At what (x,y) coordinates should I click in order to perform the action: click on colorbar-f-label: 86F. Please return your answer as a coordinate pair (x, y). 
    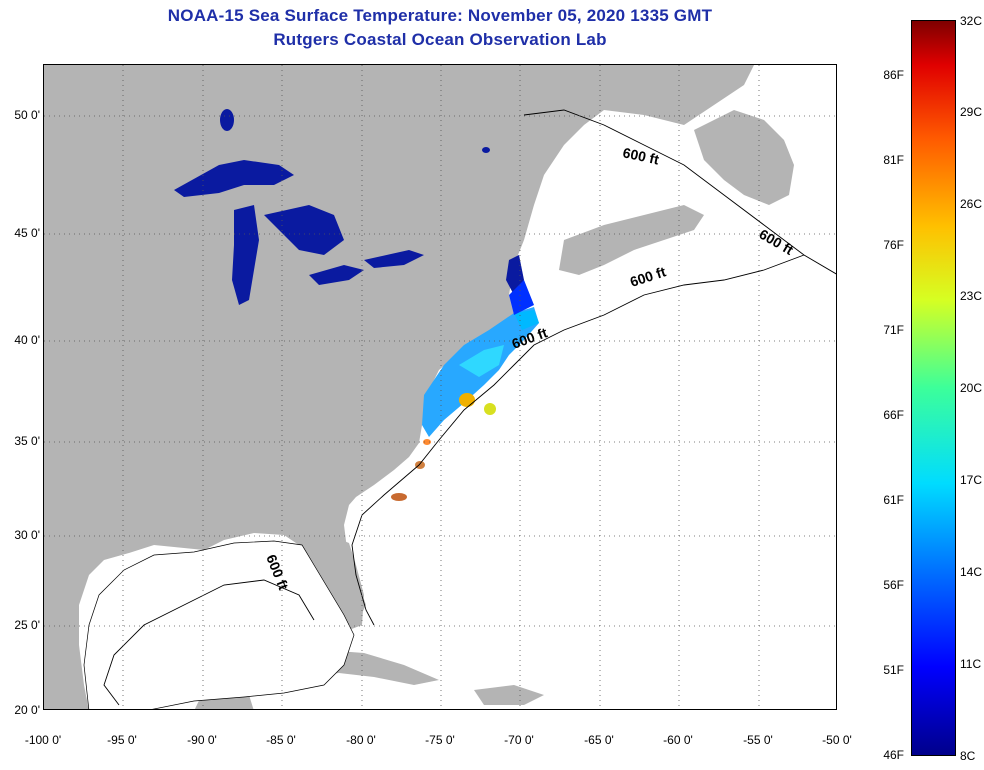
    Looking at the image, I should click on (893, 75).